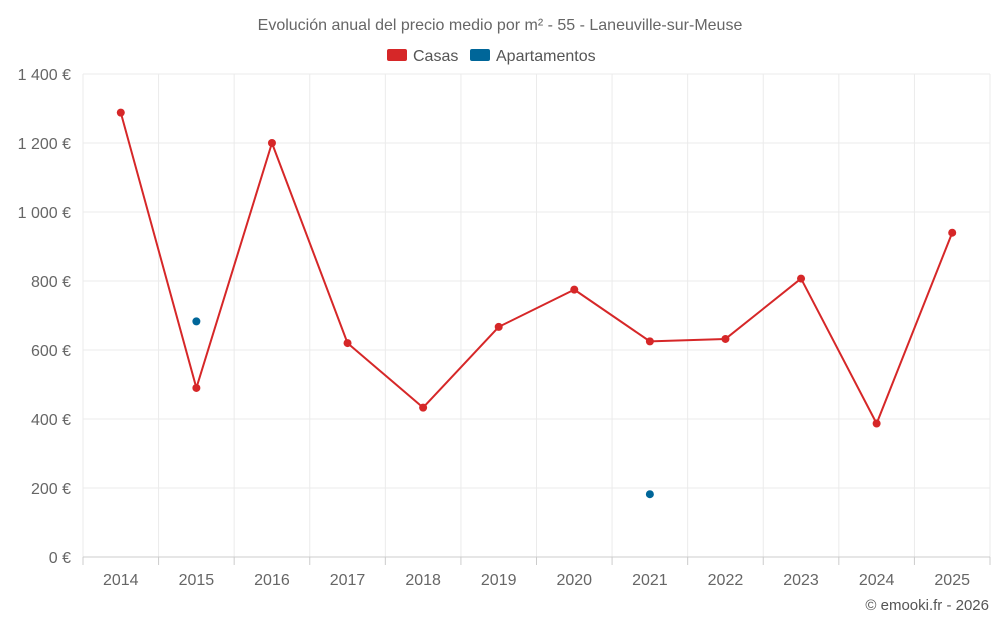  Describe the element at coordinates (397, 55) in the screenshot. I see `legend-swatch-casas` at that location.